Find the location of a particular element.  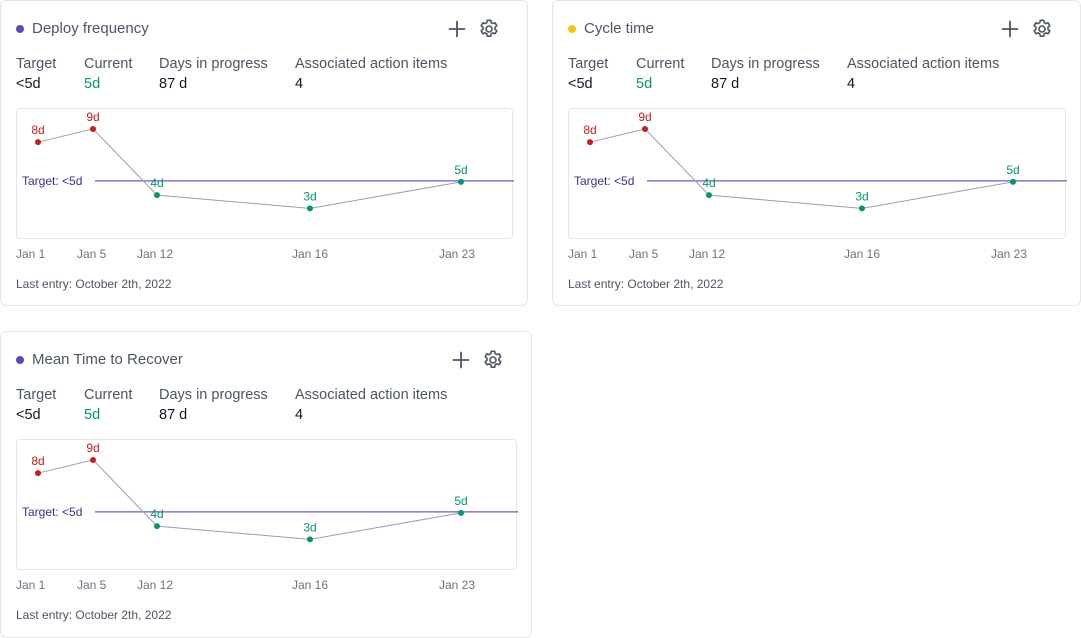

card-header: Mean Time to Recover is located at coordinates (265, 360).